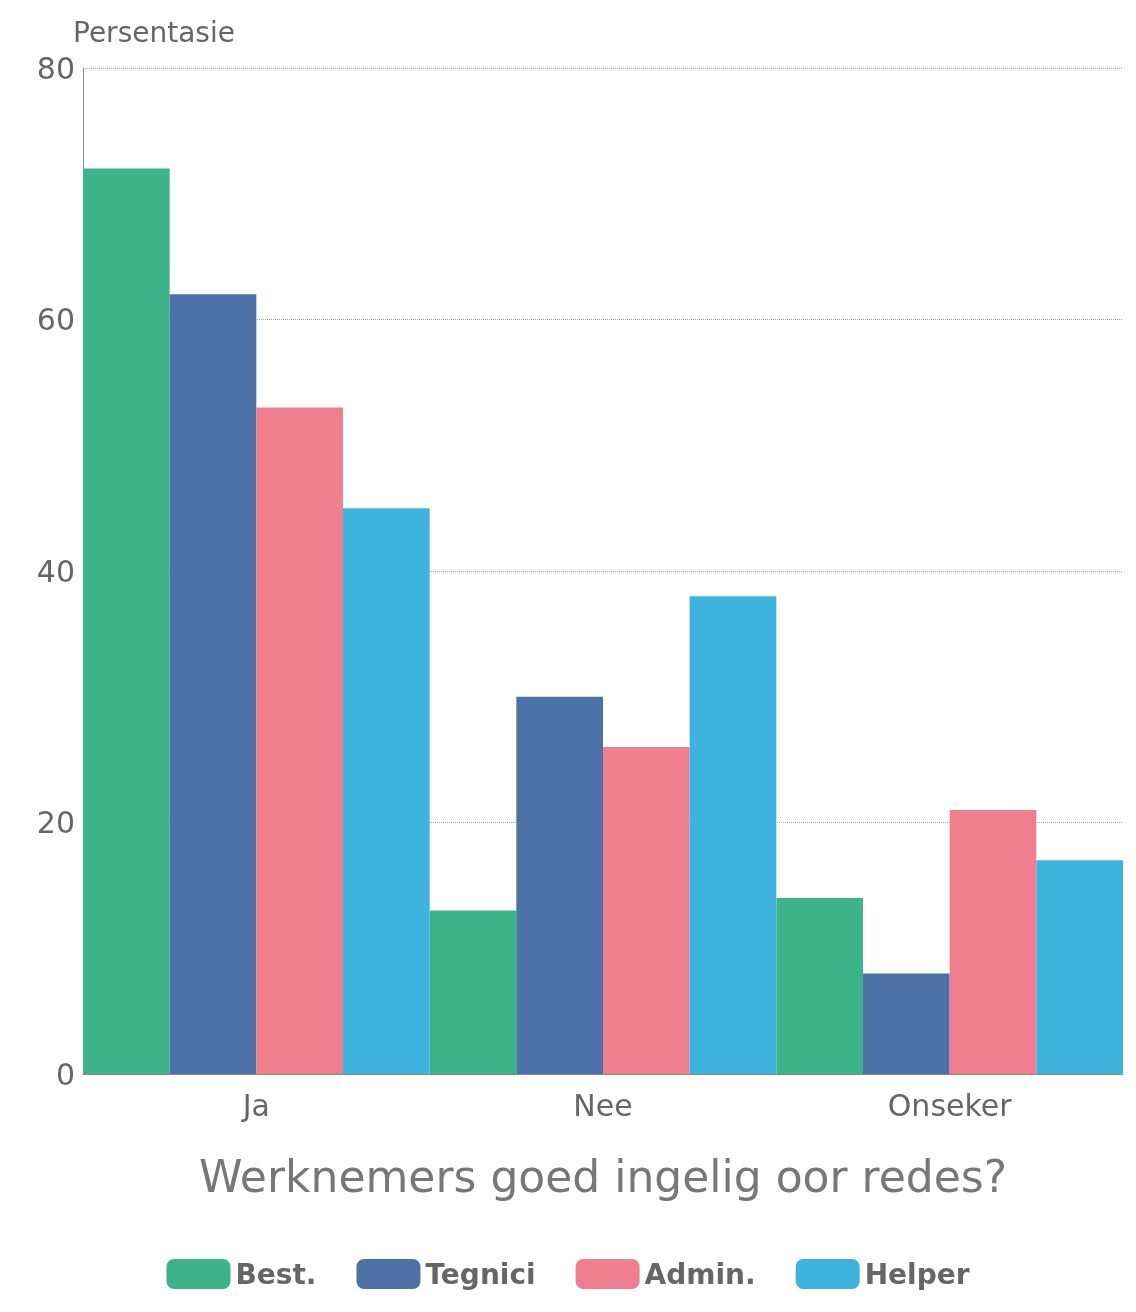 This screenshot has width=1136, height=1312. Describe the element at coordinates (603, 1105) in the screenshot. I see `x-tick-label: Nee` at that location.